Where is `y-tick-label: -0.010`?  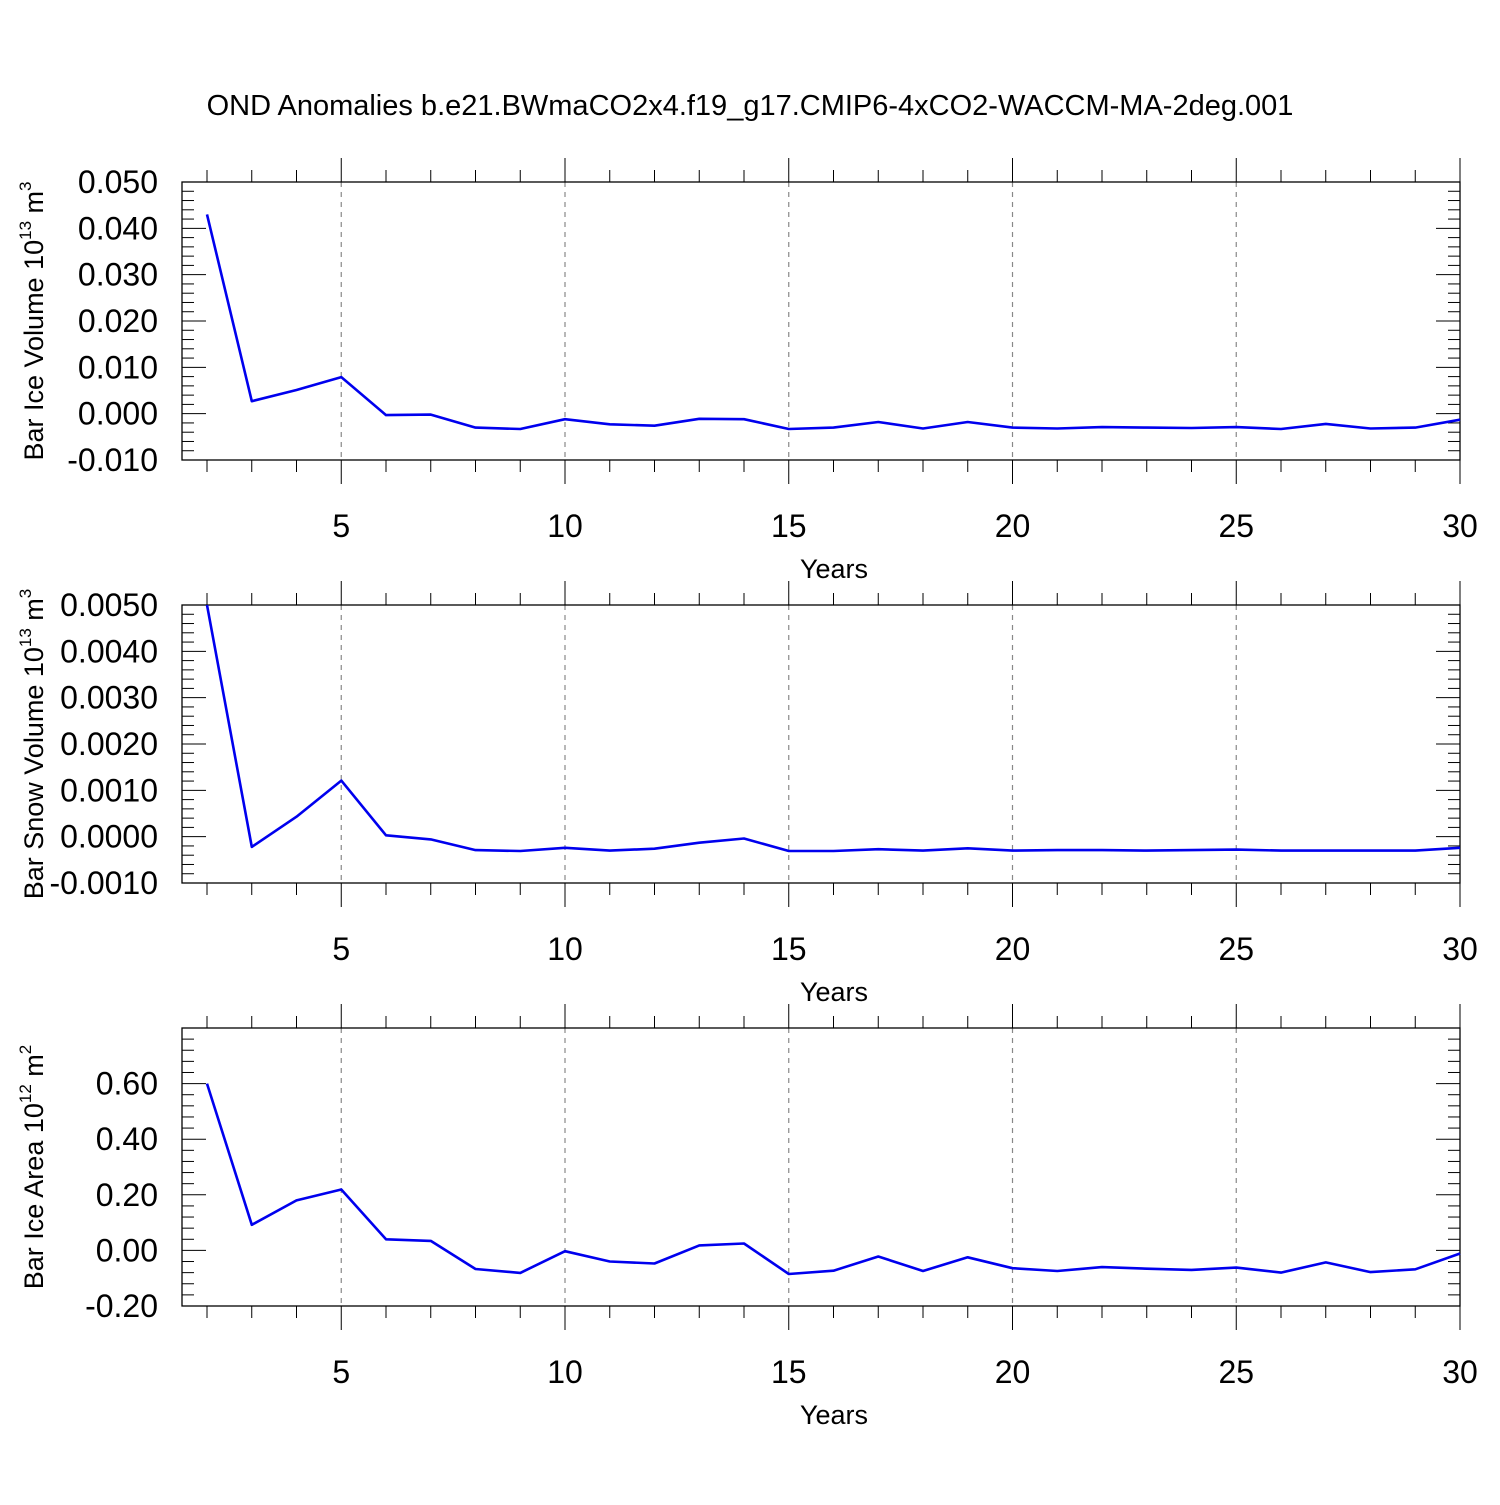 y-tick-label: -0.010 is located at coordinates (112, 460).